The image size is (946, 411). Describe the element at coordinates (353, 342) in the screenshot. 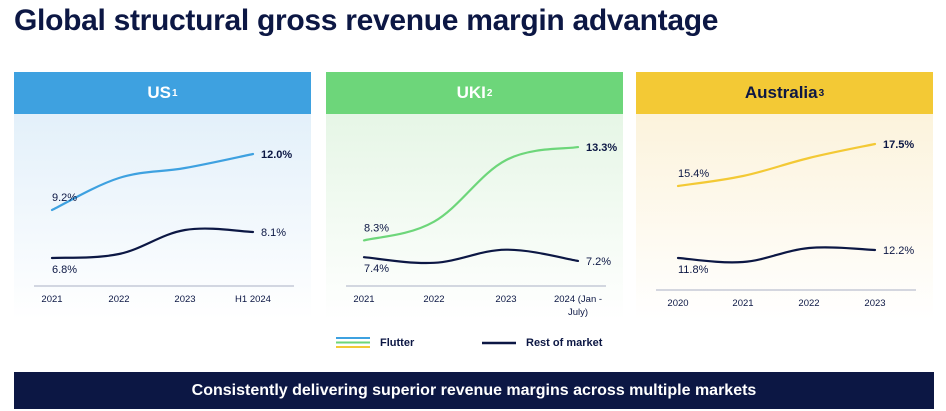

I see `flutter-swatch-icon` at that location.